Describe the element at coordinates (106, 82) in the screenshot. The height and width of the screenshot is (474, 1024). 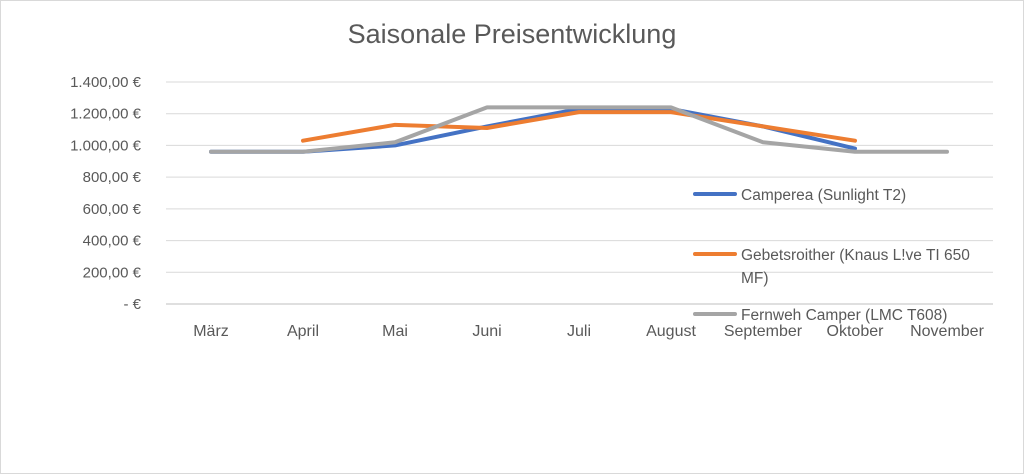
I see `y-tick-label: 1.400,00 €` at that location.